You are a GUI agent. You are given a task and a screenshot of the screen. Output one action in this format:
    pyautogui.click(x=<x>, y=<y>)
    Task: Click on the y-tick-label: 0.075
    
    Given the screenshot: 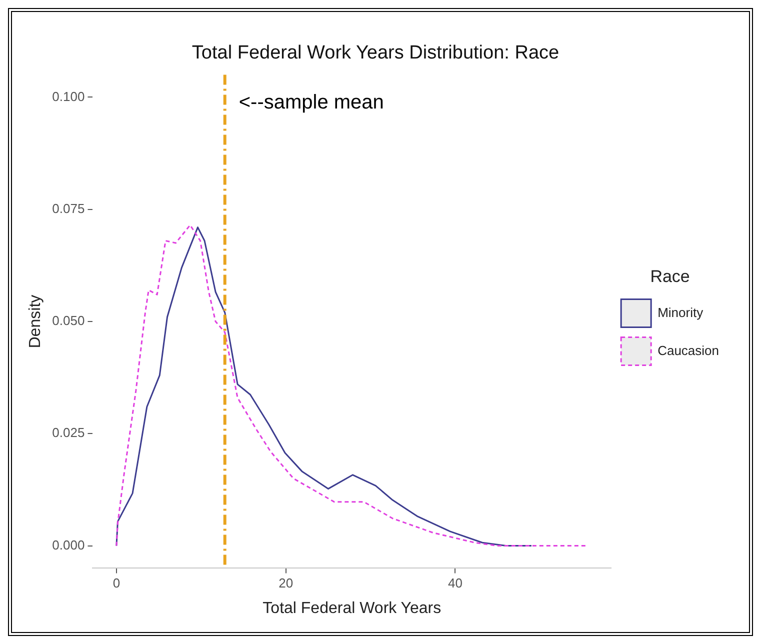 What is the action you would take?
    pyautogui.click(x=68, y=208)
    